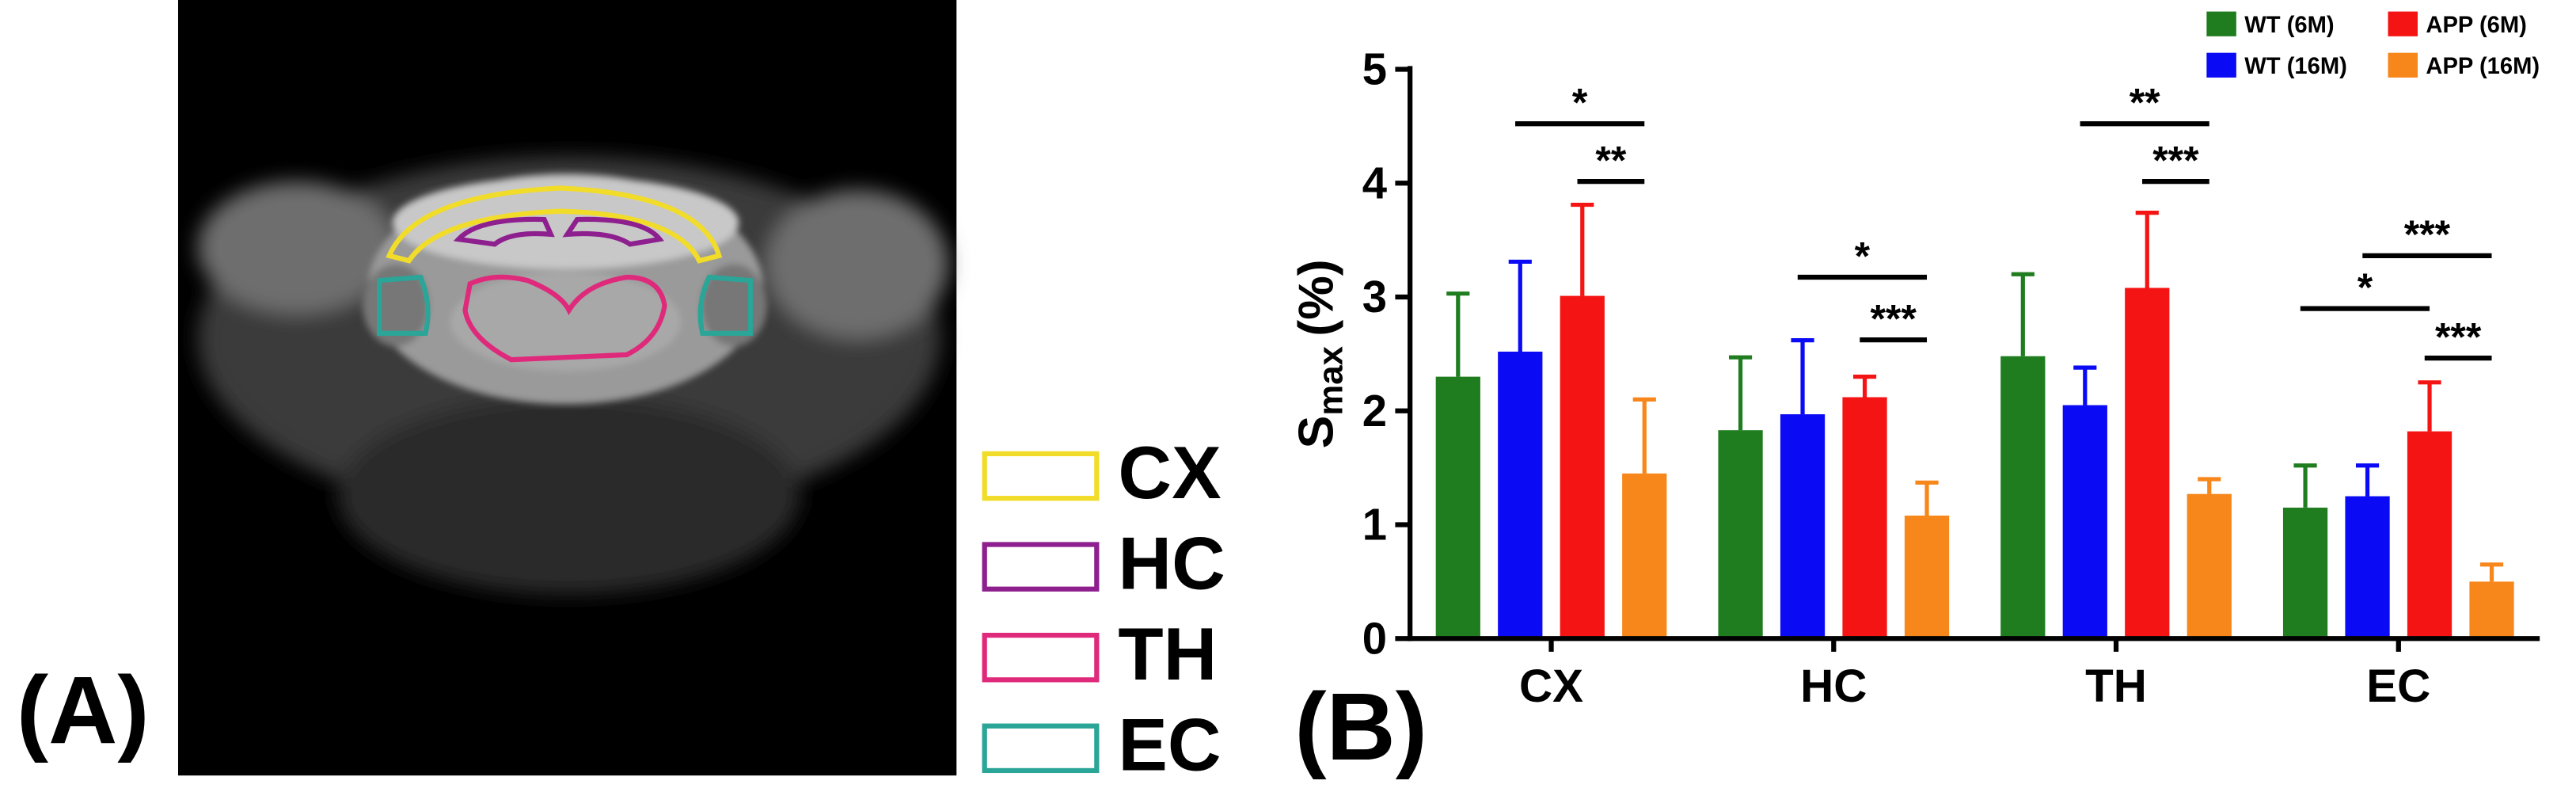 The image size is (2576, 792). I want to click on y-tick-label: 4, so click(1375, 183).